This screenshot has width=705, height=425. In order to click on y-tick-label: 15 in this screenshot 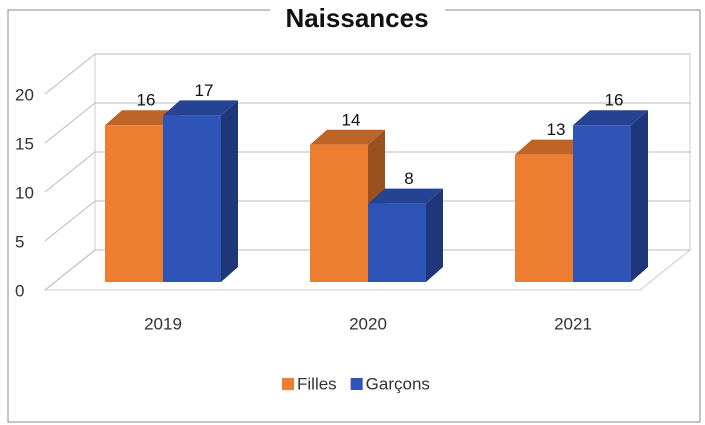, I will do `click(24, 143)`.